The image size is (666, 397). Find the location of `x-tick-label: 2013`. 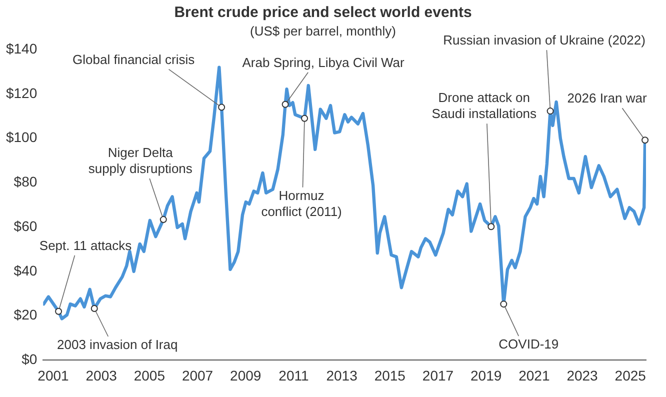

x-tick-label: 2013 is located at coordinates (342, 375).